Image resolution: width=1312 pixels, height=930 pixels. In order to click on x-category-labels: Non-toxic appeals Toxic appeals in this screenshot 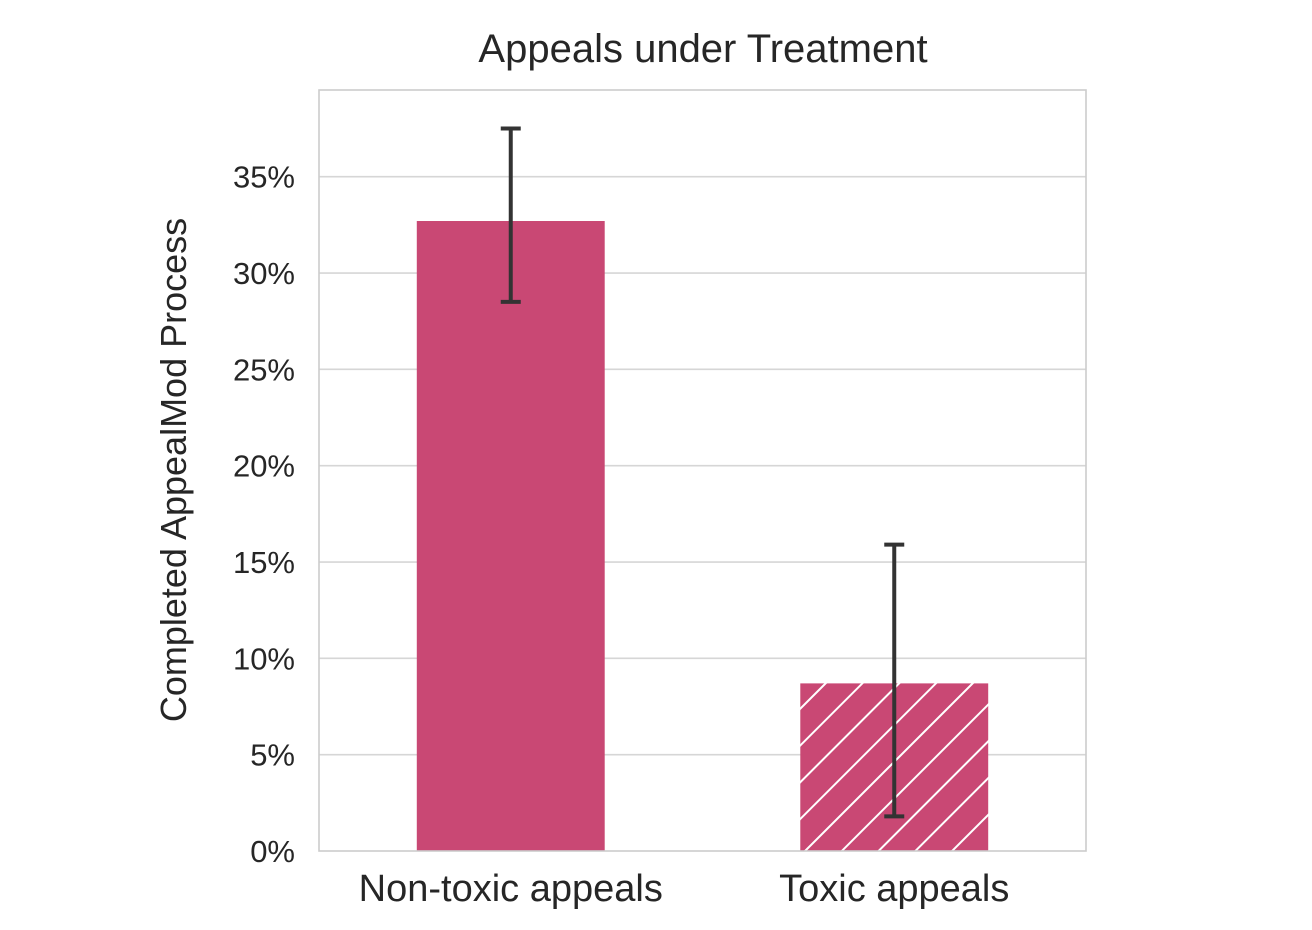, I will do `click(684, 889)`.